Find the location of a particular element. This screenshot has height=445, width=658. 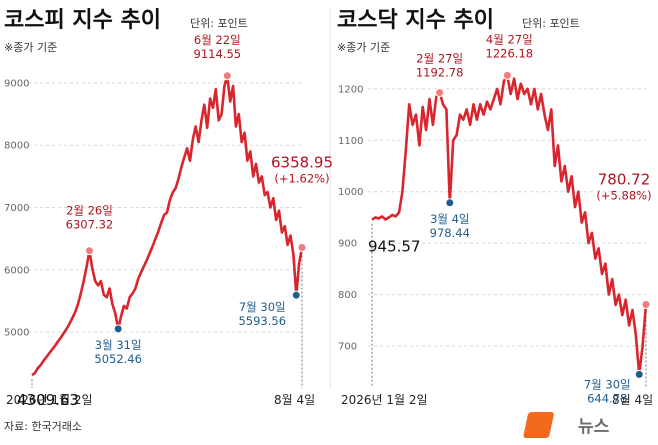

annotation-value: 1226.18 is located at coordinates (510, 53).